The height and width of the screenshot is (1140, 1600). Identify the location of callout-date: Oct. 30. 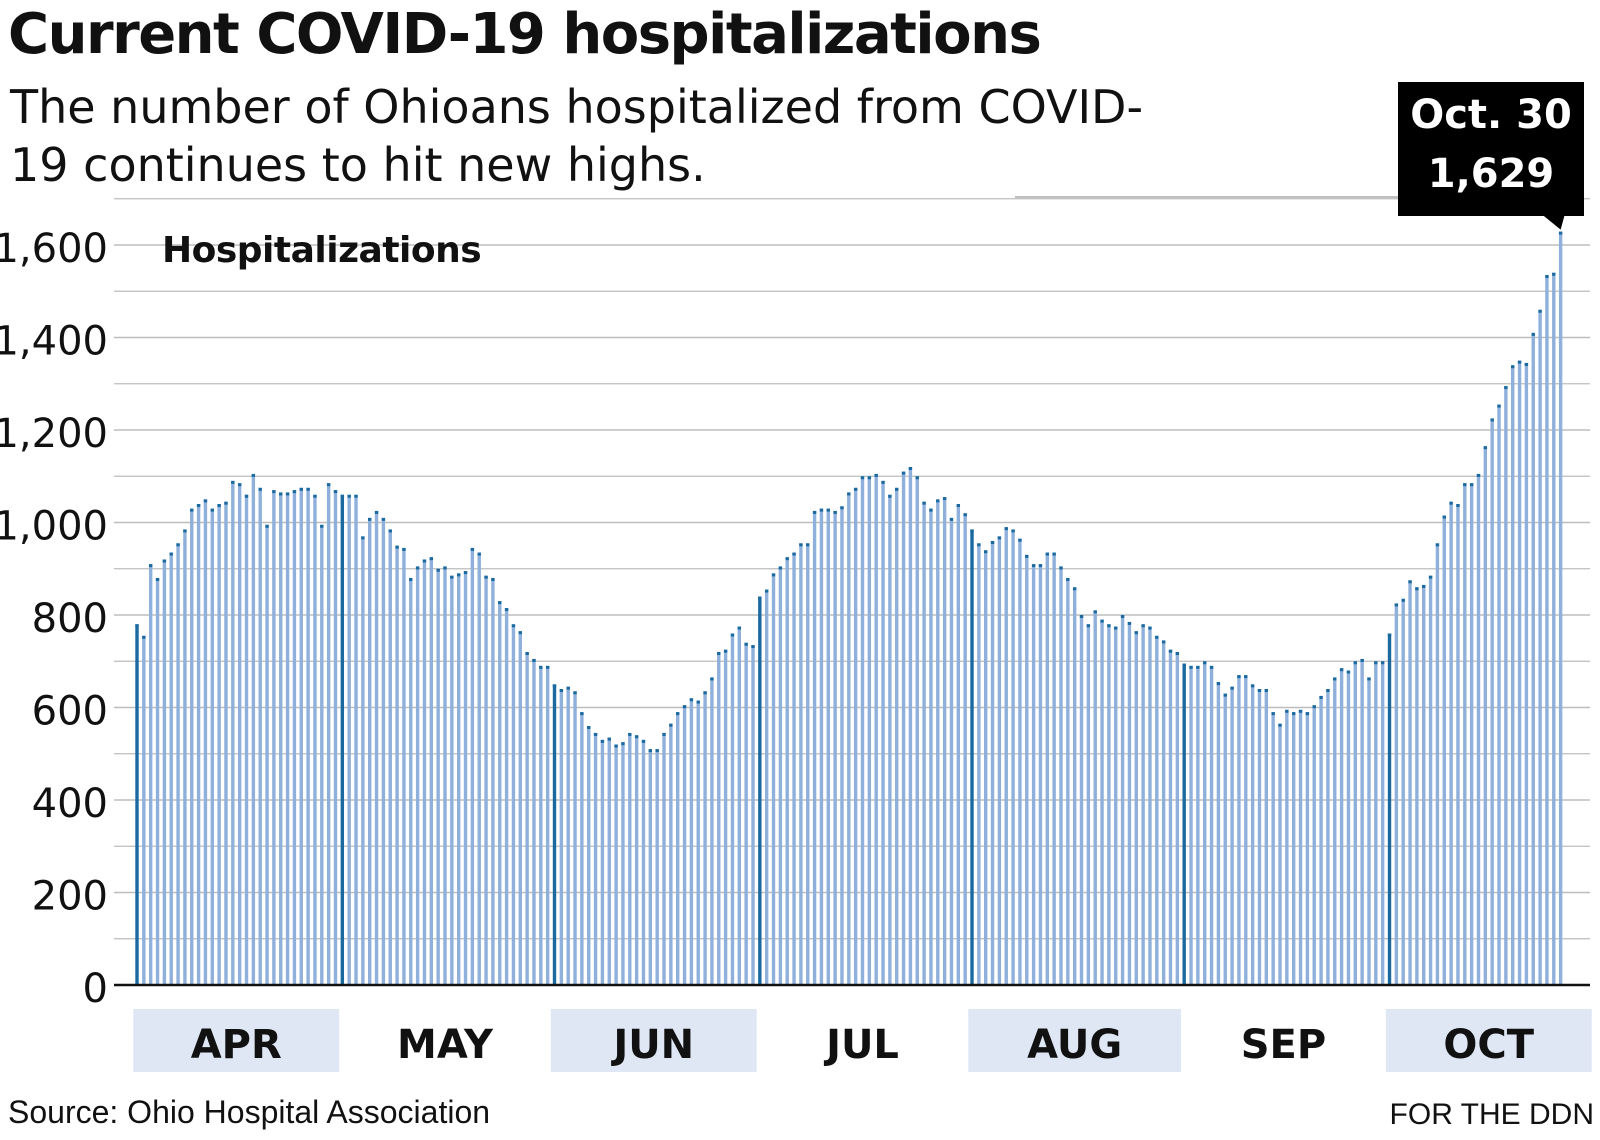
(1491, 115).